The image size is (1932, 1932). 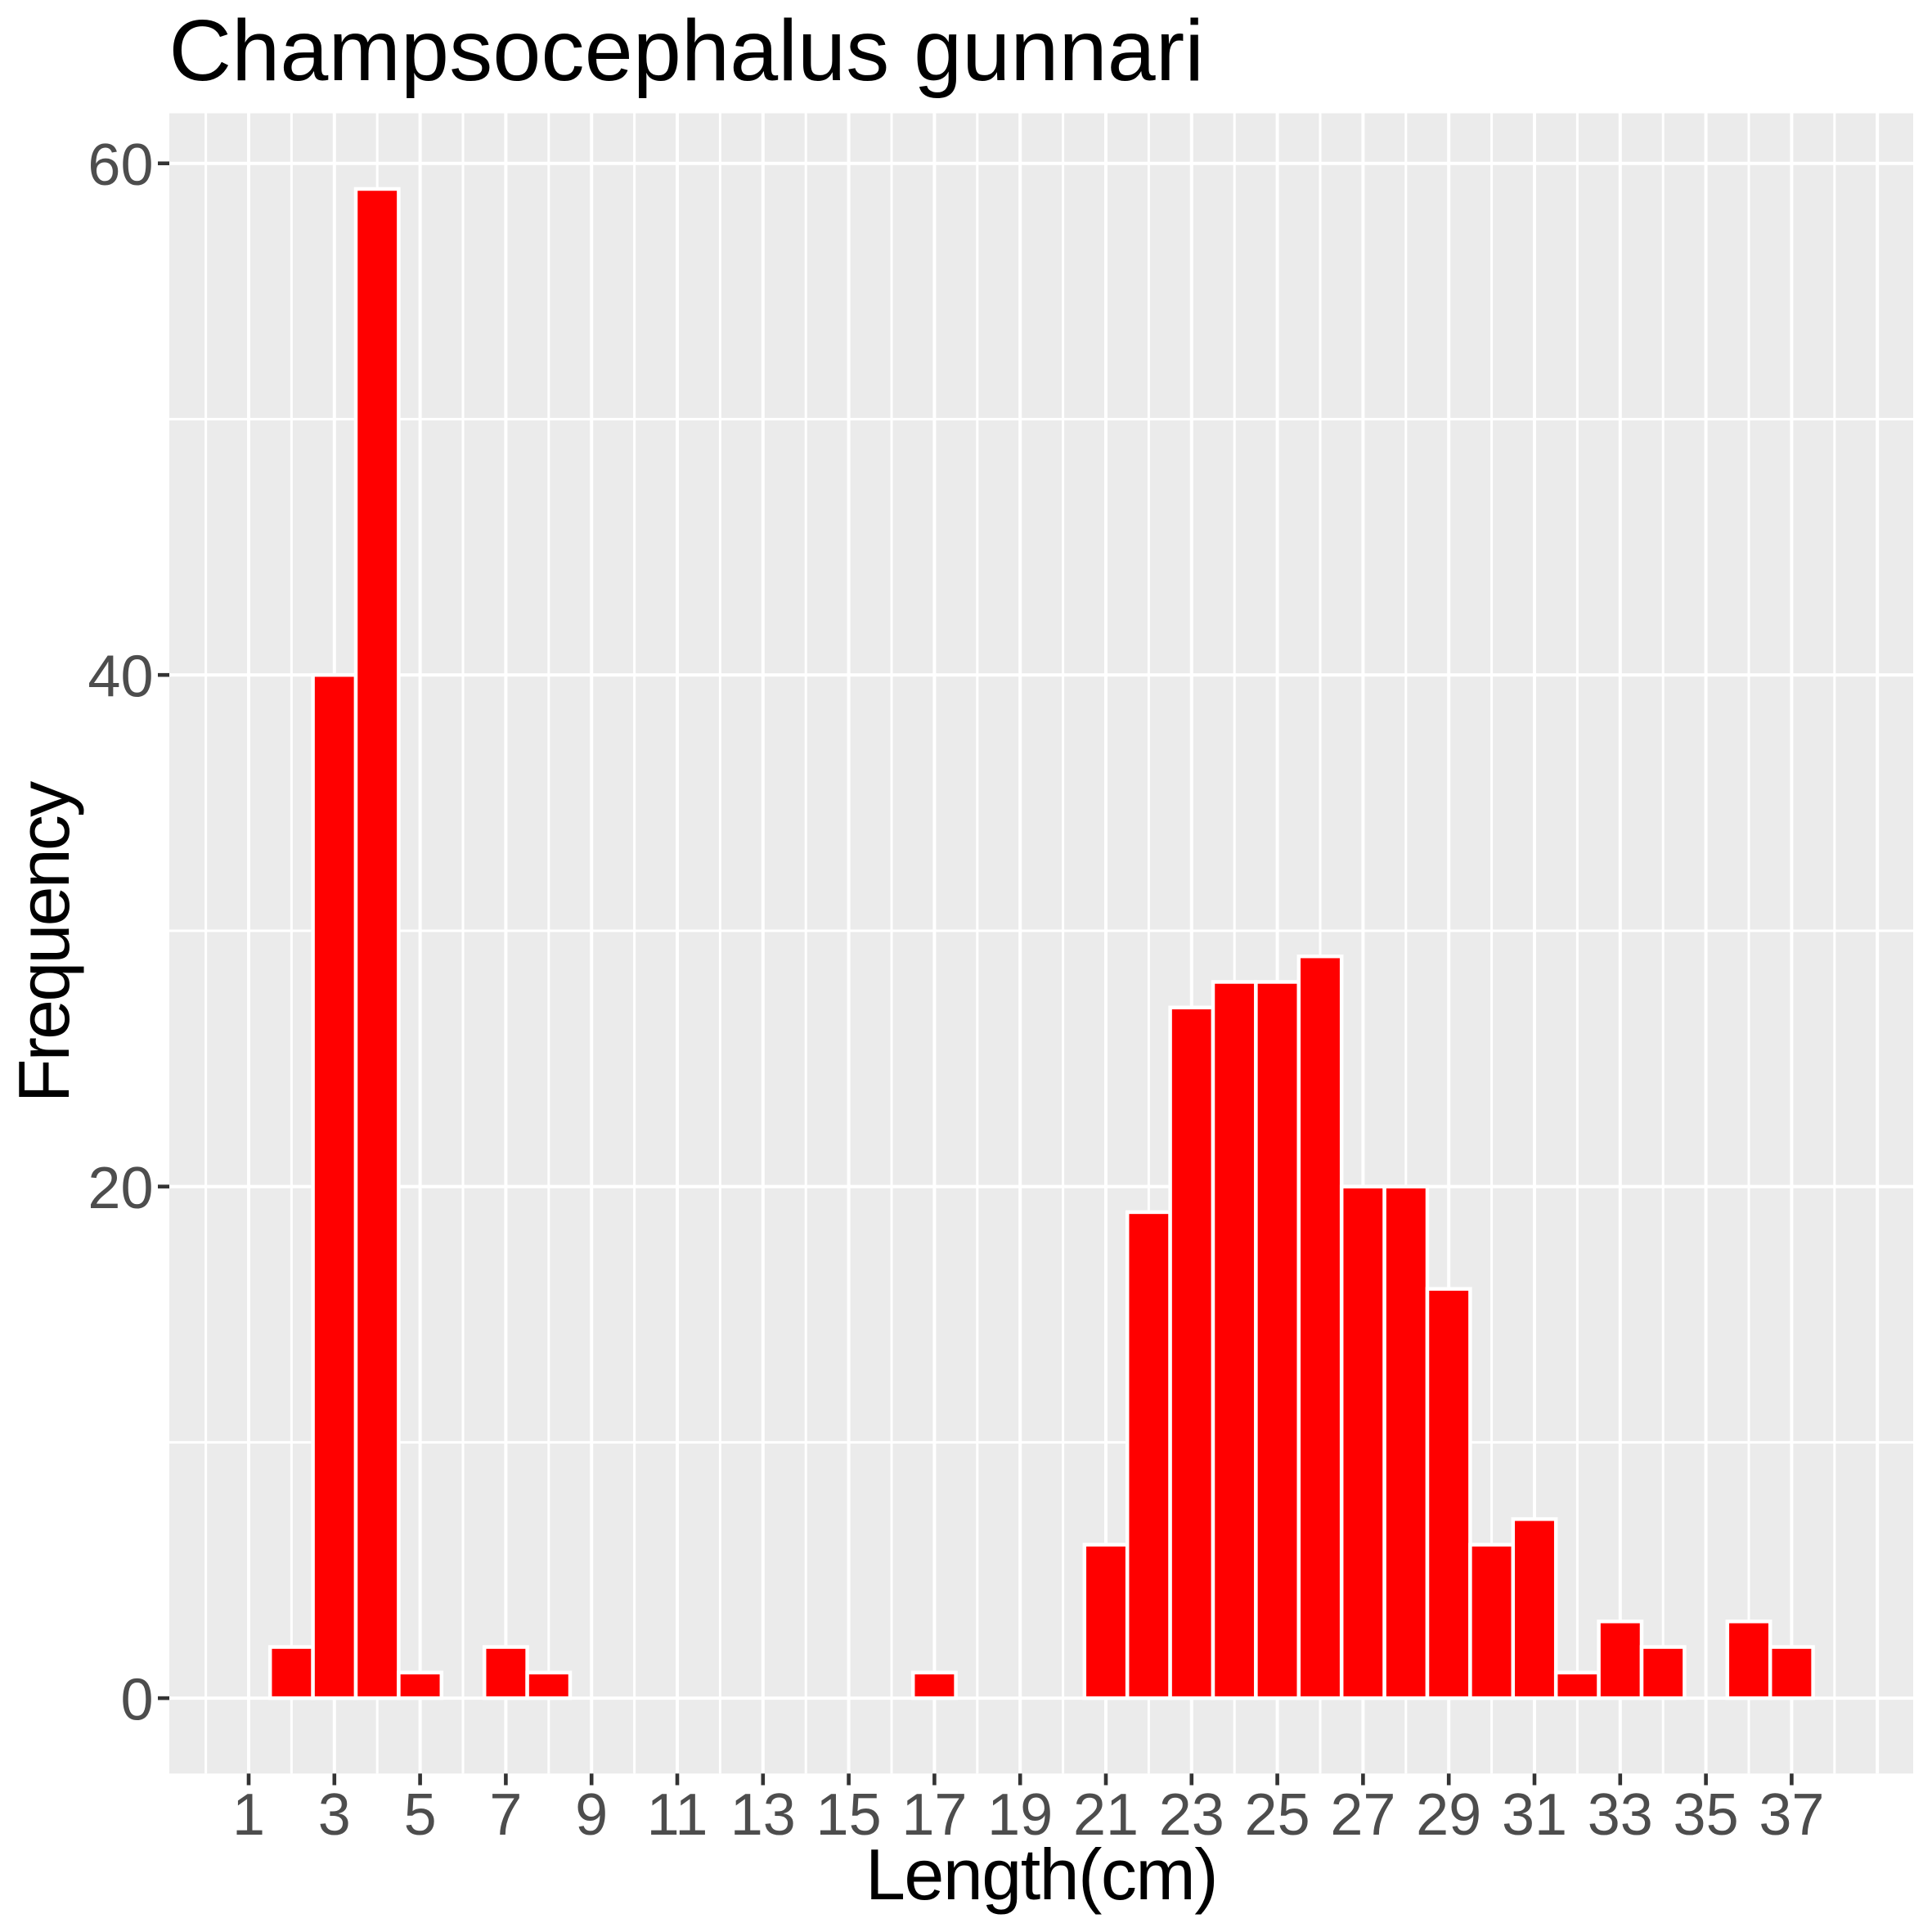 What do you see at coordinates (687, 51) in the screenshot?
I see `svg-text: Champsocephalus gunnari` at bounding box center [687, 51].